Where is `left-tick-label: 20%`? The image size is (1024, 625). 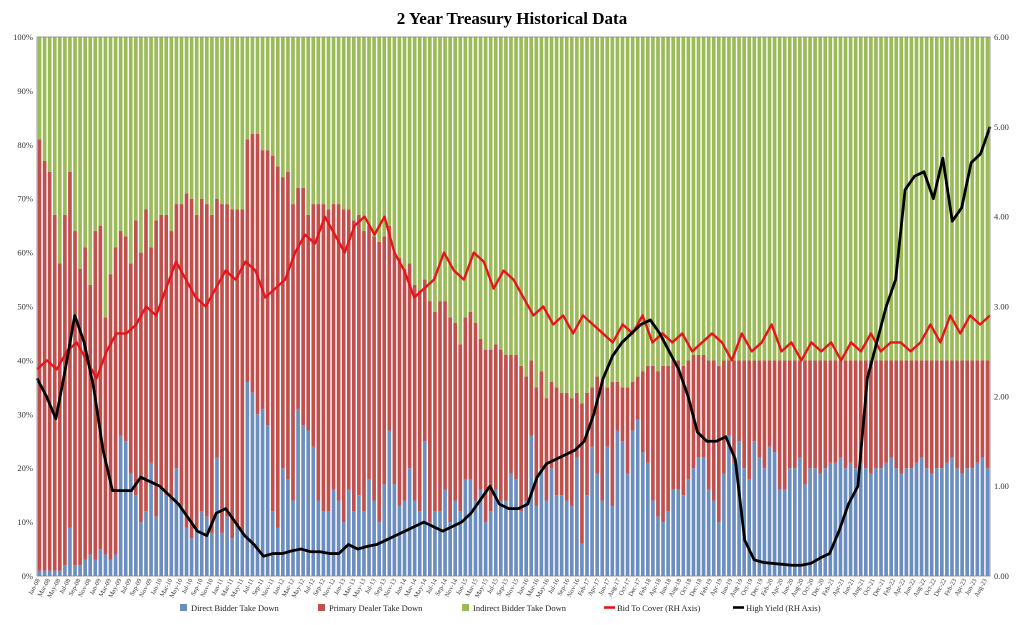 left-tick-label: 20% is located at coordinates (25, 468).